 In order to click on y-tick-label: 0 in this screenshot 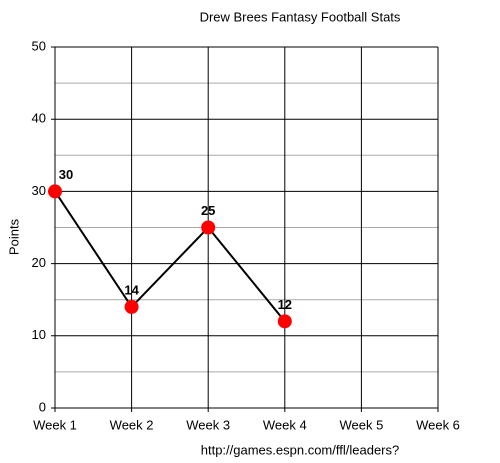, I will do `click(42, 406)`.